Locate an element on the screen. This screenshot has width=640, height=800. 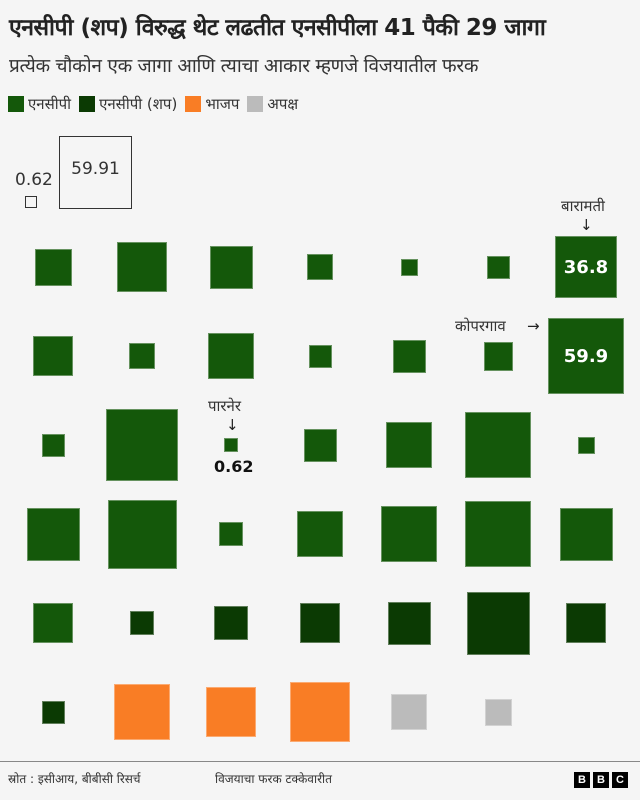
bbc-logo: B B C is located at coordinates (601, 780).